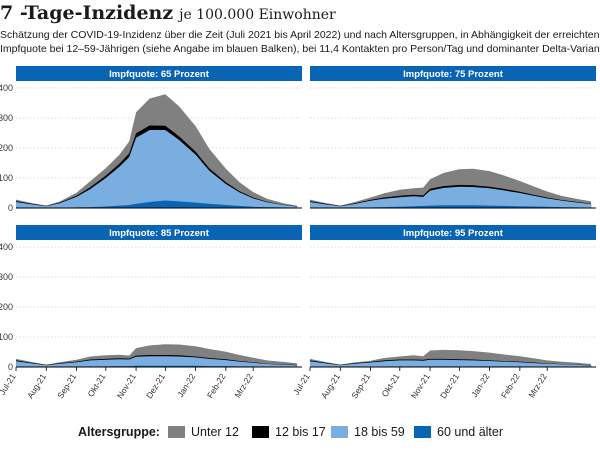 The image size is (600, 450). I want to click on legend-label-60-und-aelter: 60 und älter, so click(470, 432).